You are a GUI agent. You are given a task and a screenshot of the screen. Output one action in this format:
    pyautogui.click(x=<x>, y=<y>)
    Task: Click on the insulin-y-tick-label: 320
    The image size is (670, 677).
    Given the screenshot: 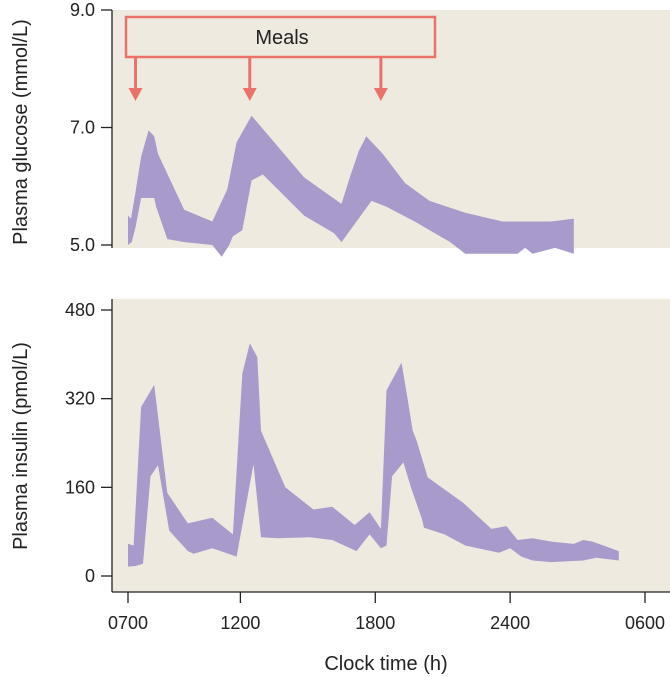 What is the action you would take?
    pyautogui.click(x=80, y=399)
    